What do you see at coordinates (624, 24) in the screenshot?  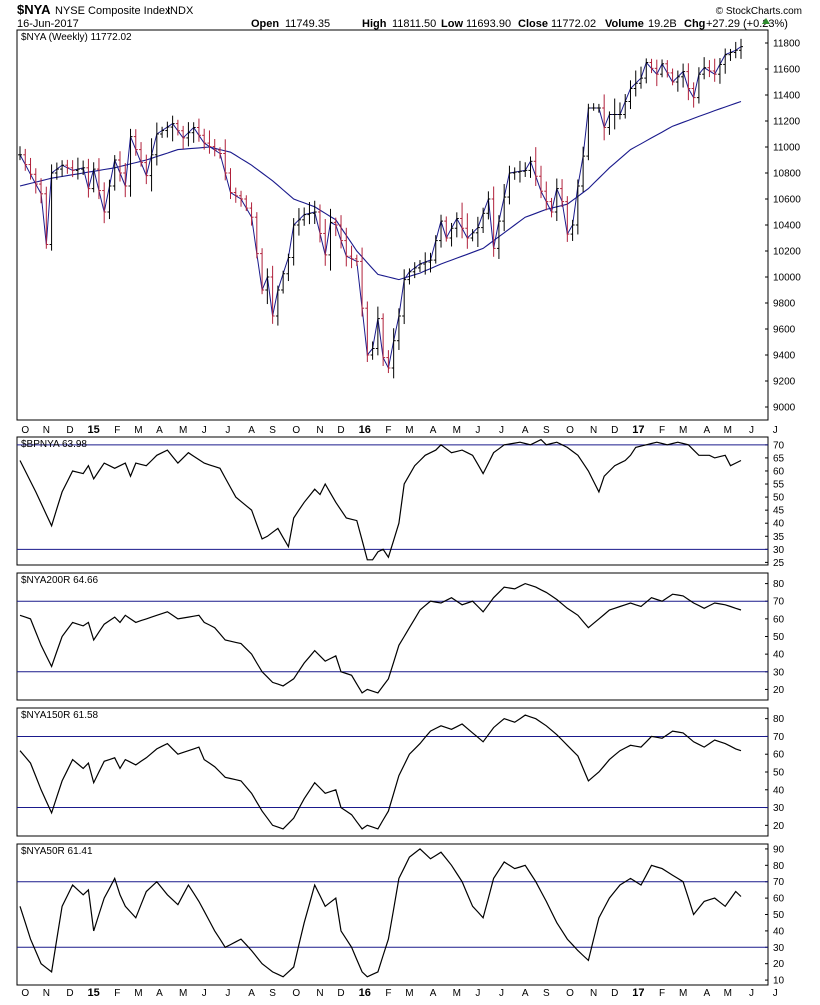 I see `volume-label: Volume` at bounding box center [624, 24].